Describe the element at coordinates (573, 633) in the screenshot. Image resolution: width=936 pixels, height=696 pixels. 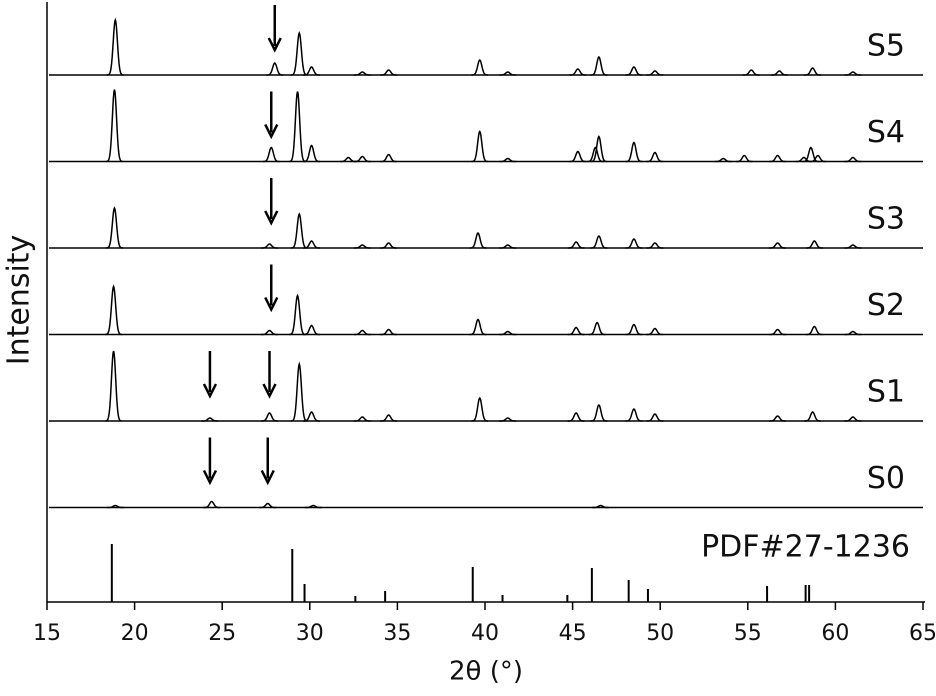
I see `x-tick-label: 45` at that location.